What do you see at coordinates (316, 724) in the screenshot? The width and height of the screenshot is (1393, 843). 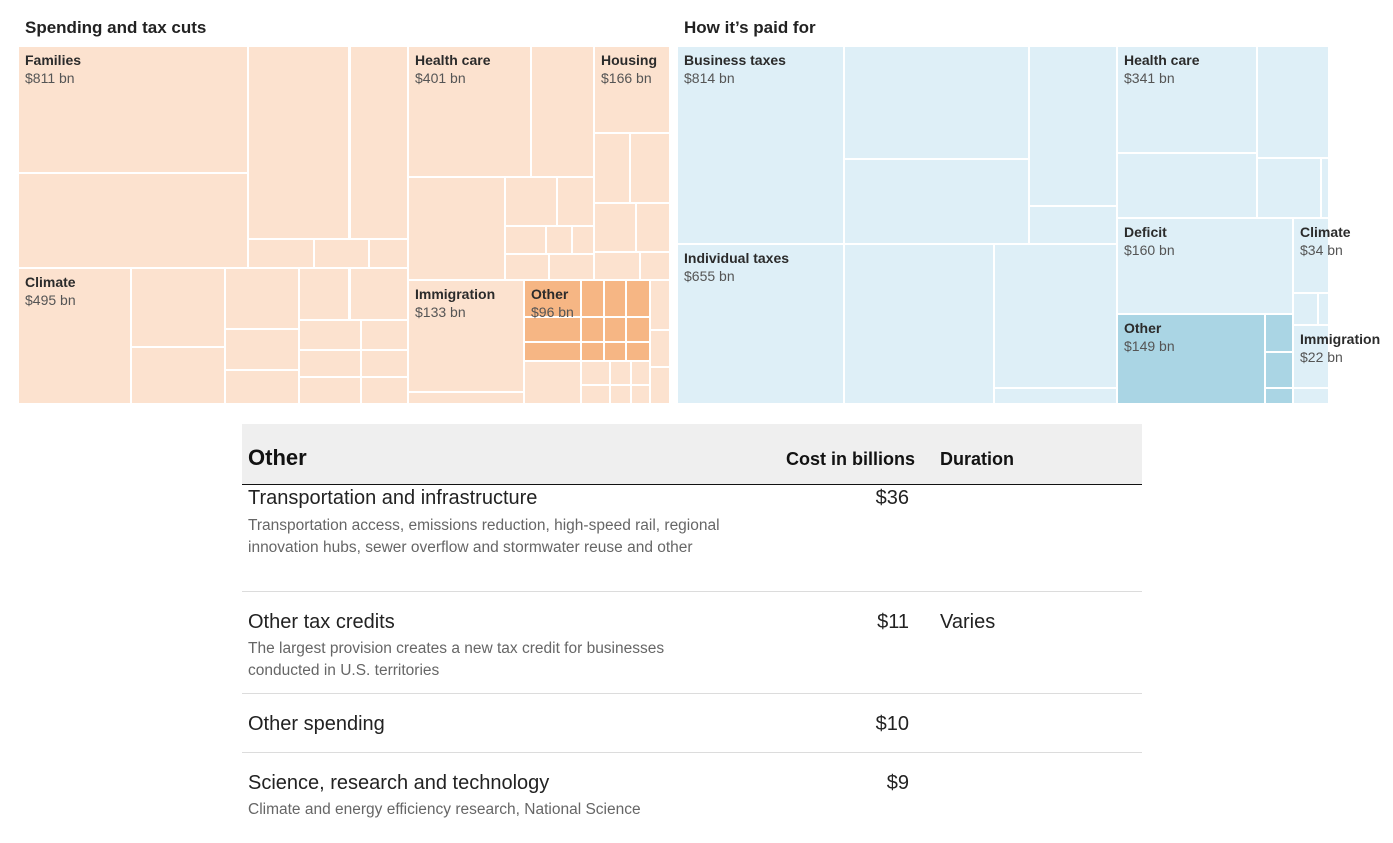 I see `row-name: Other spending` at bounding box center [316, 724].